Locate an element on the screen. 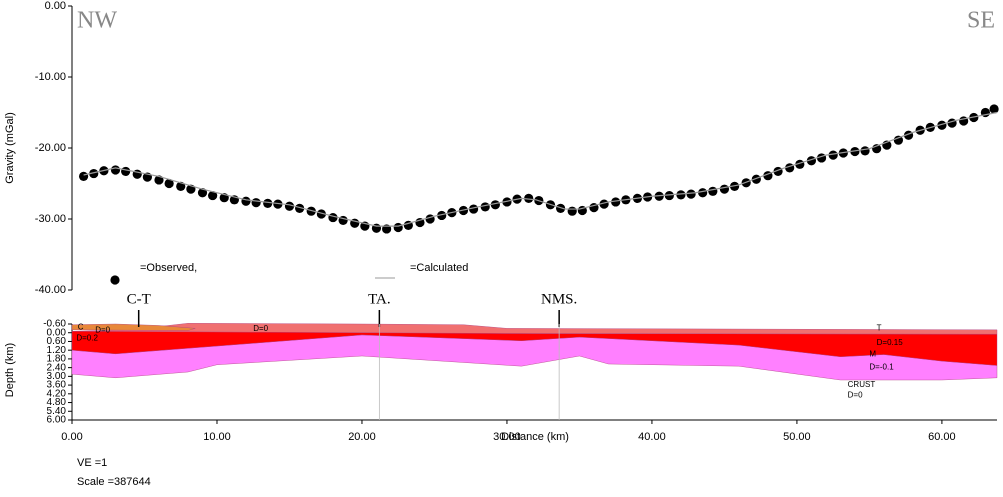 This screenshot has width=1003, height=497. body-label: M is located at coordinates (872, 354).